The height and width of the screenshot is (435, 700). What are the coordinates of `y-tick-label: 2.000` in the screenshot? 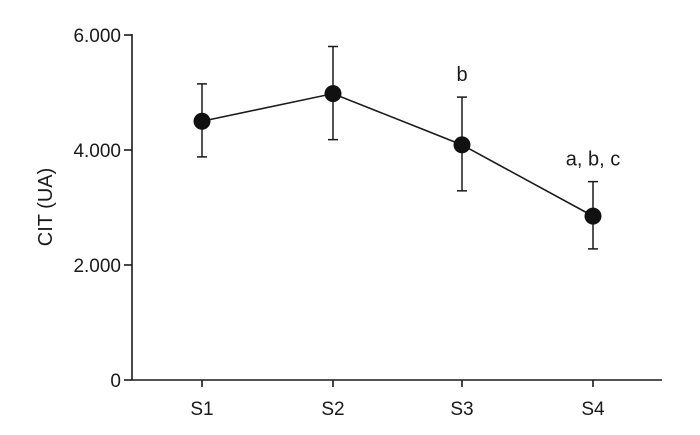 It's located at (97, 266).